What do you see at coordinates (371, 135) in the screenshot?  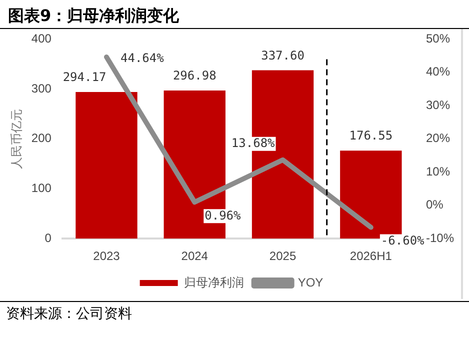 I see `data-label: 176.55` at bounding box center [371, 135].